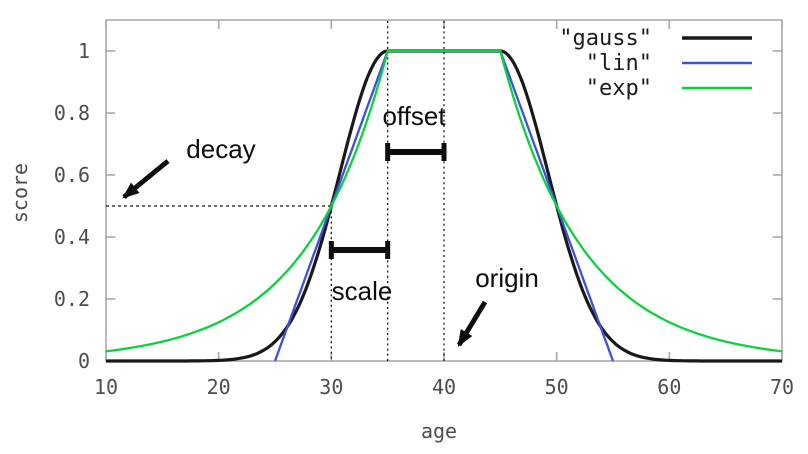 This screenshot has width=808, height=454. What do you see at coordinates (359, 250) in the screenshot?
I see `scale-bracket` at bounding box center [359, 250].